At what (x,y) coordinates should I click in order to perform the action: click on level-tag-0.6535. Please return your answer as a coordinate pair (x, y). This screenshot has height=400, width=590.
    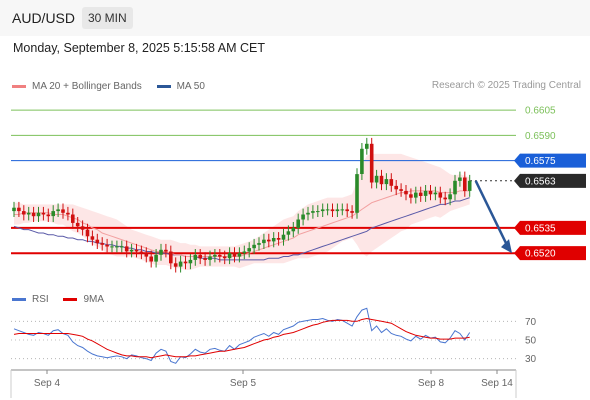
    Looking at the image, I should click on (550, 227).